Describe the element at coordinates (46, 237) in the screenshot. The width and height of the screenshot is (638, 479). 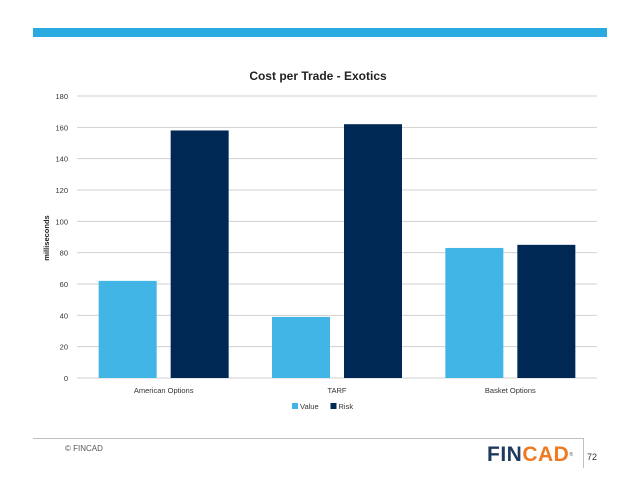
I see `y-axis-label: milliseconds` at that location.